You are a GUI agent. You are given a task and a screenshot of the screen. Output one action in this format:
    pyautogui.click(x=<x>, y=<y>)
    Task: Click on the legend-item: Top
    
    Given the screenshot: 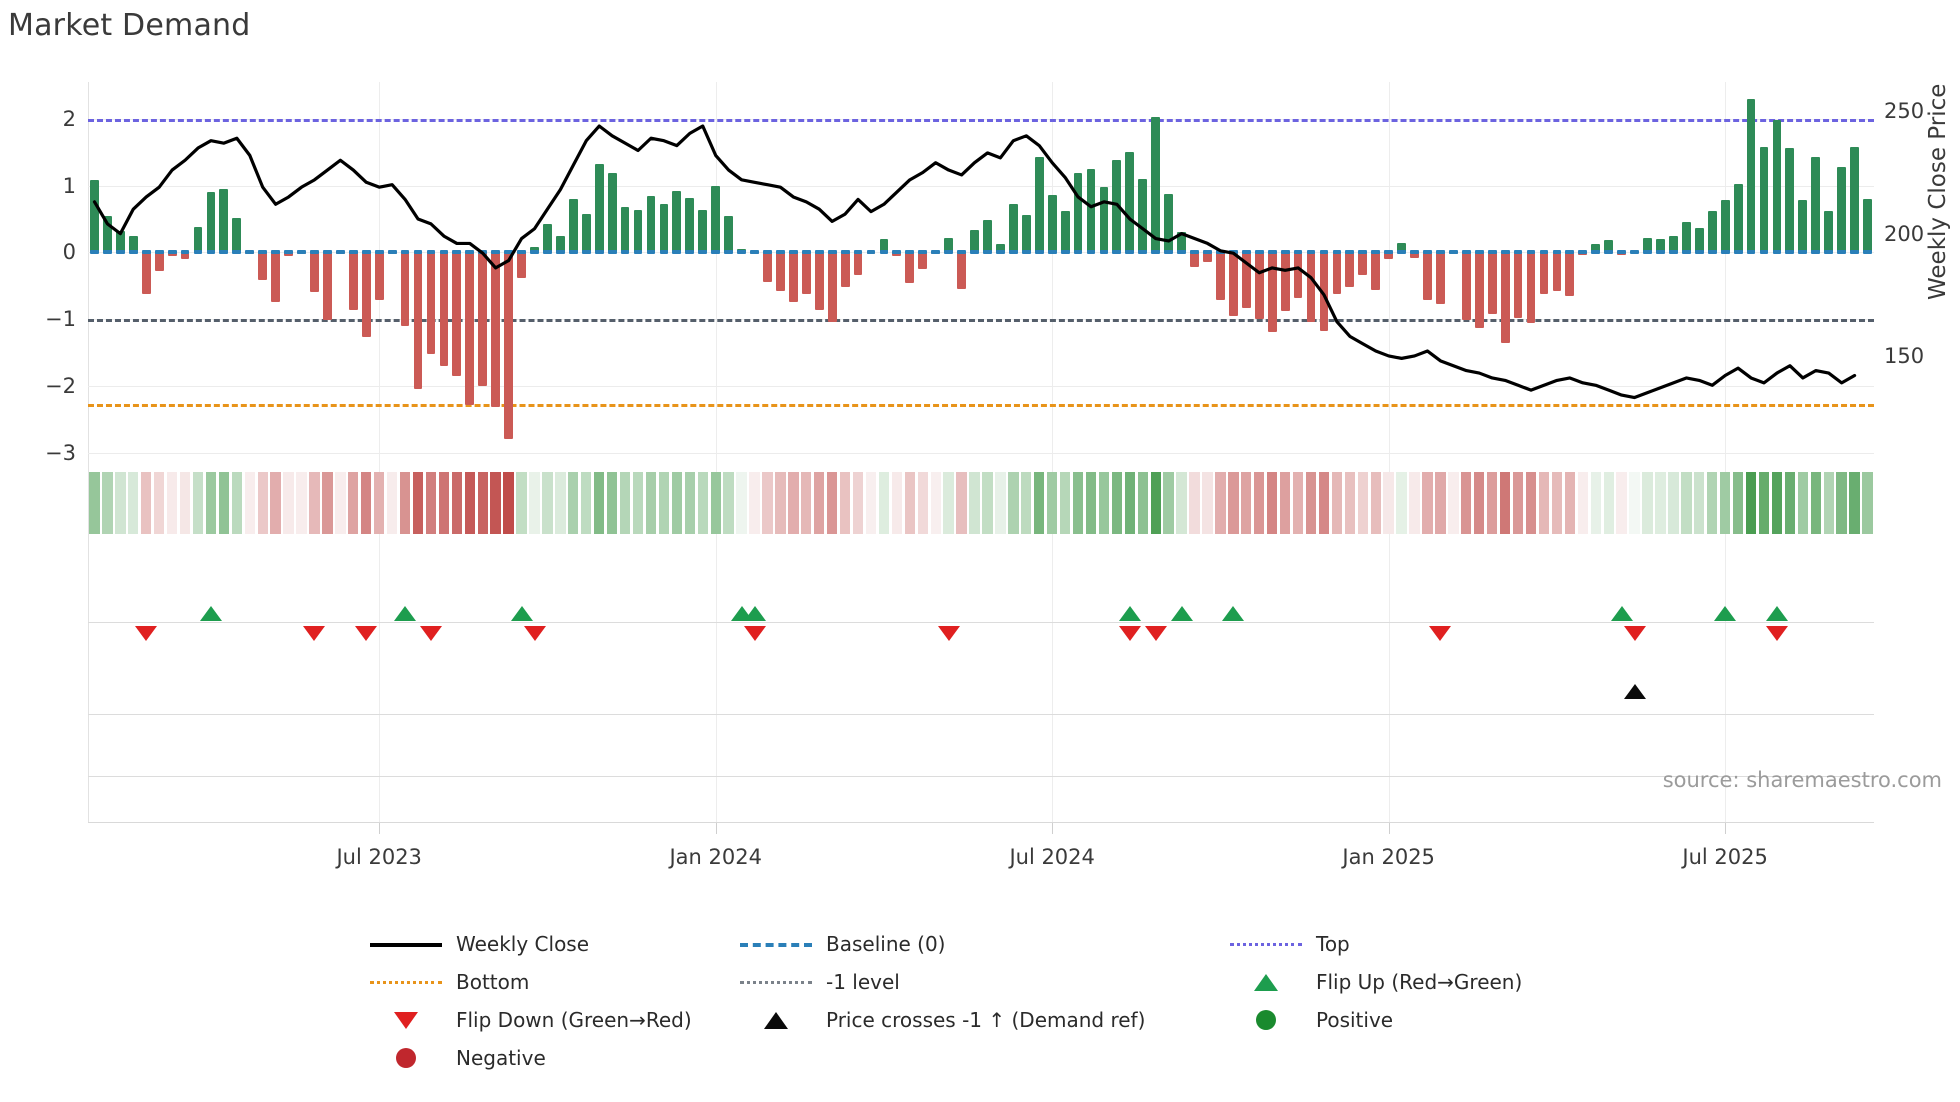 What is the action you would take?
    pyautogui.click(x=1415, y=944)
    